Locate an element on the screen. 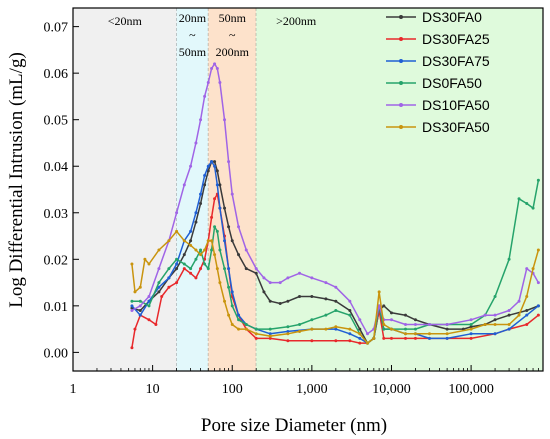  y-tick-label: 0.05 is located at coordinates (56, 121).